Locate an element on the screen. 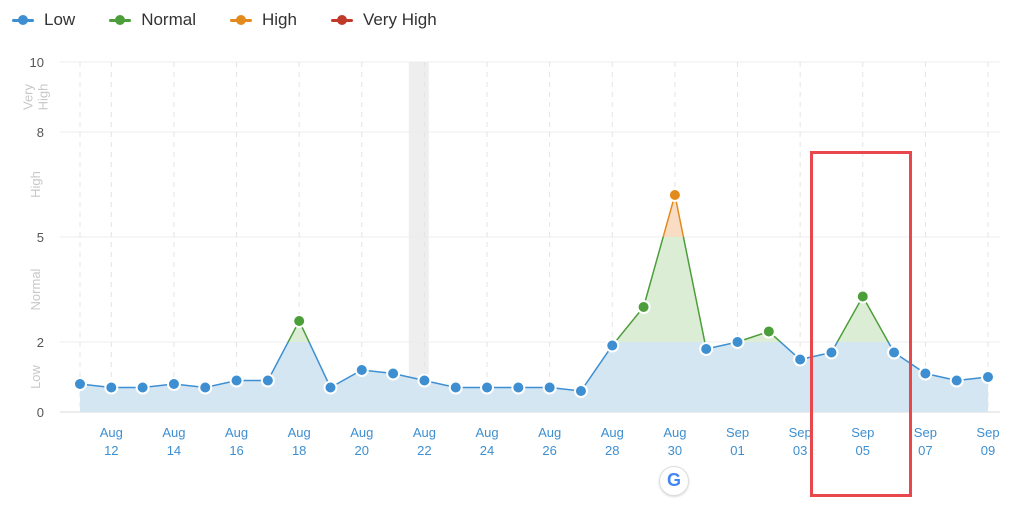 Image resolution: width=1024 pixels, height=509 pixels. google-icon-glyph: G is located at coordinates (673, 480).